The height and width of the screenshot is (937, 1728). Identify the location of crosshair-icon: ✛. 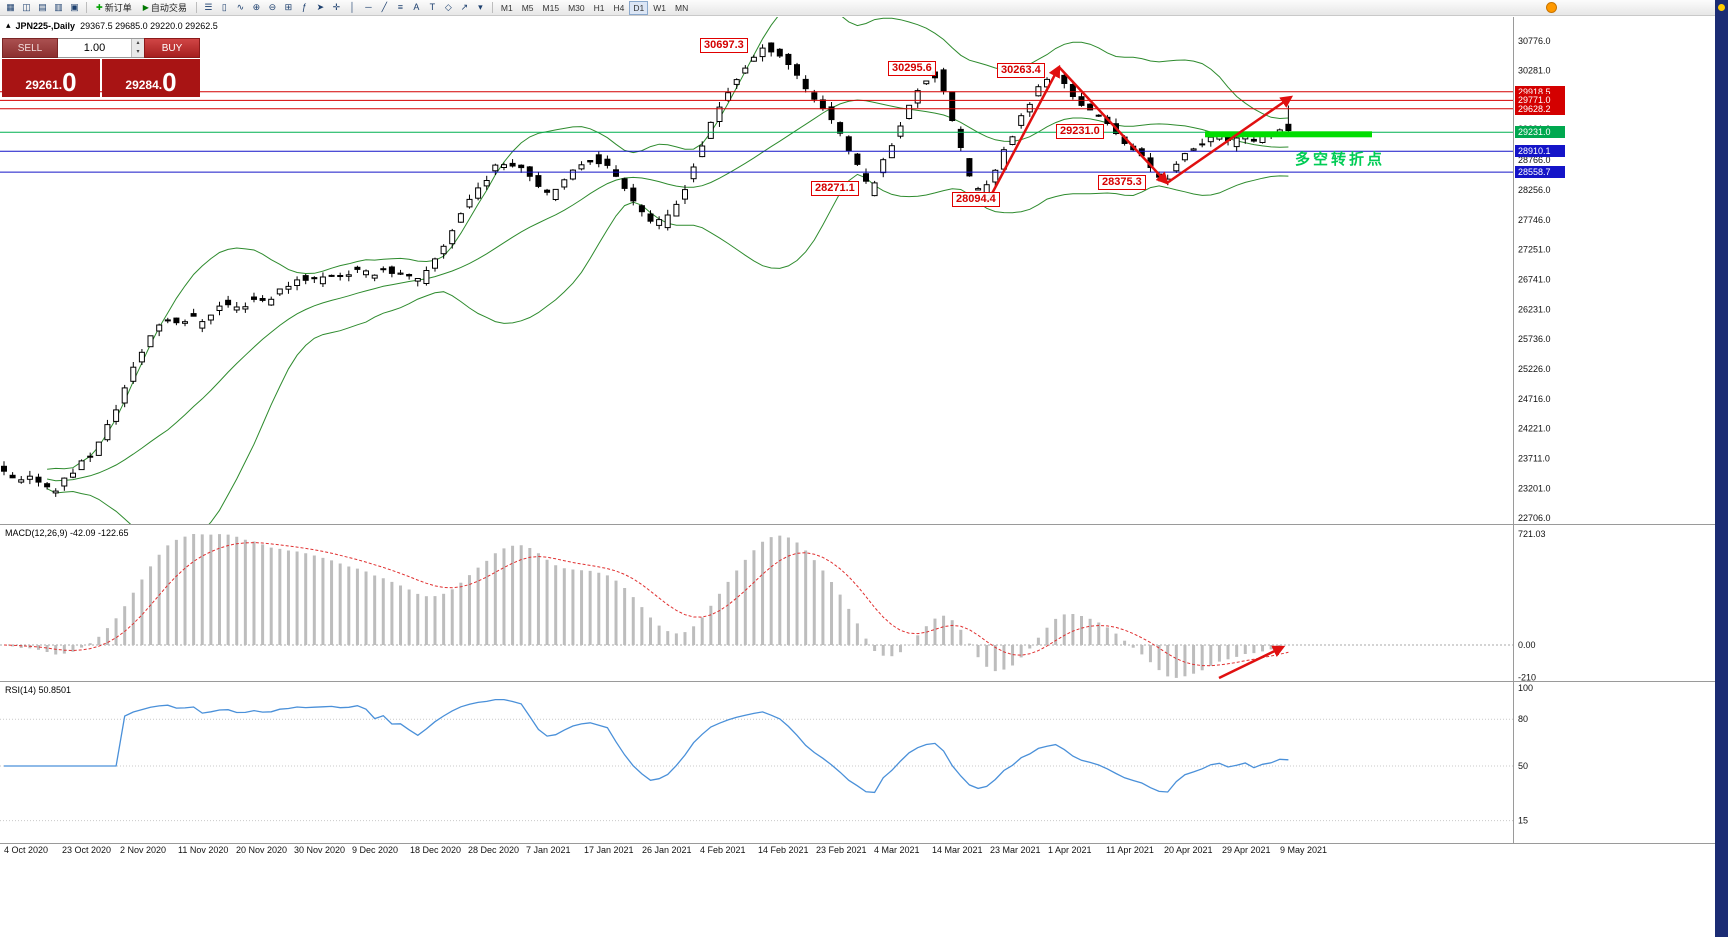
(336, 7).